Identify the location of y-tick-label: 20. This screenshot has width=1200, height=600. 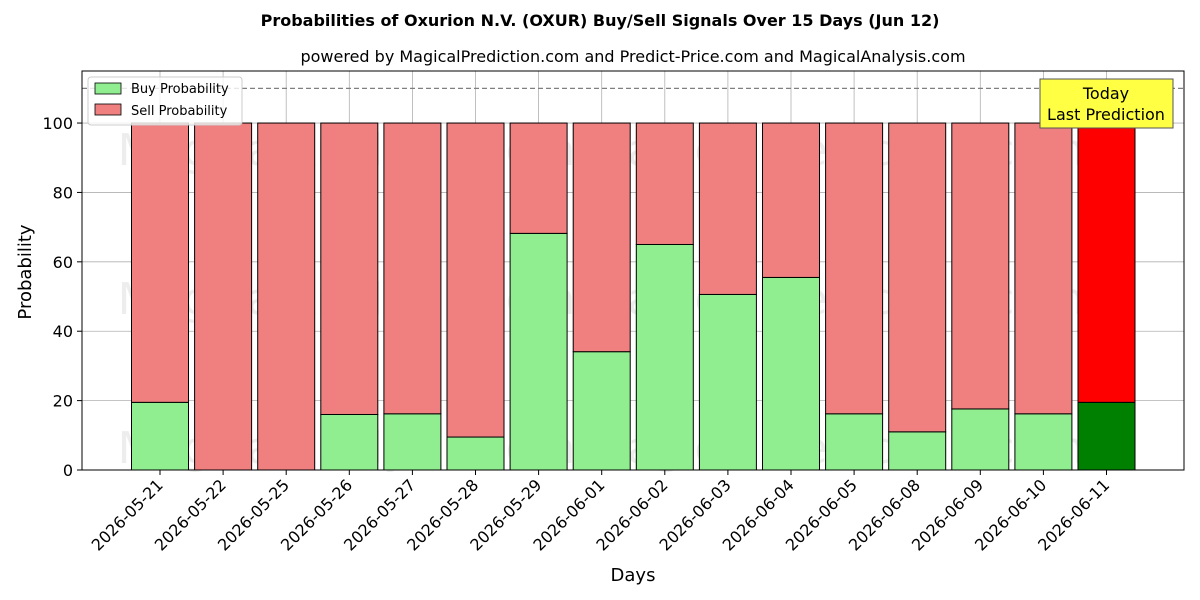
(63, 401).